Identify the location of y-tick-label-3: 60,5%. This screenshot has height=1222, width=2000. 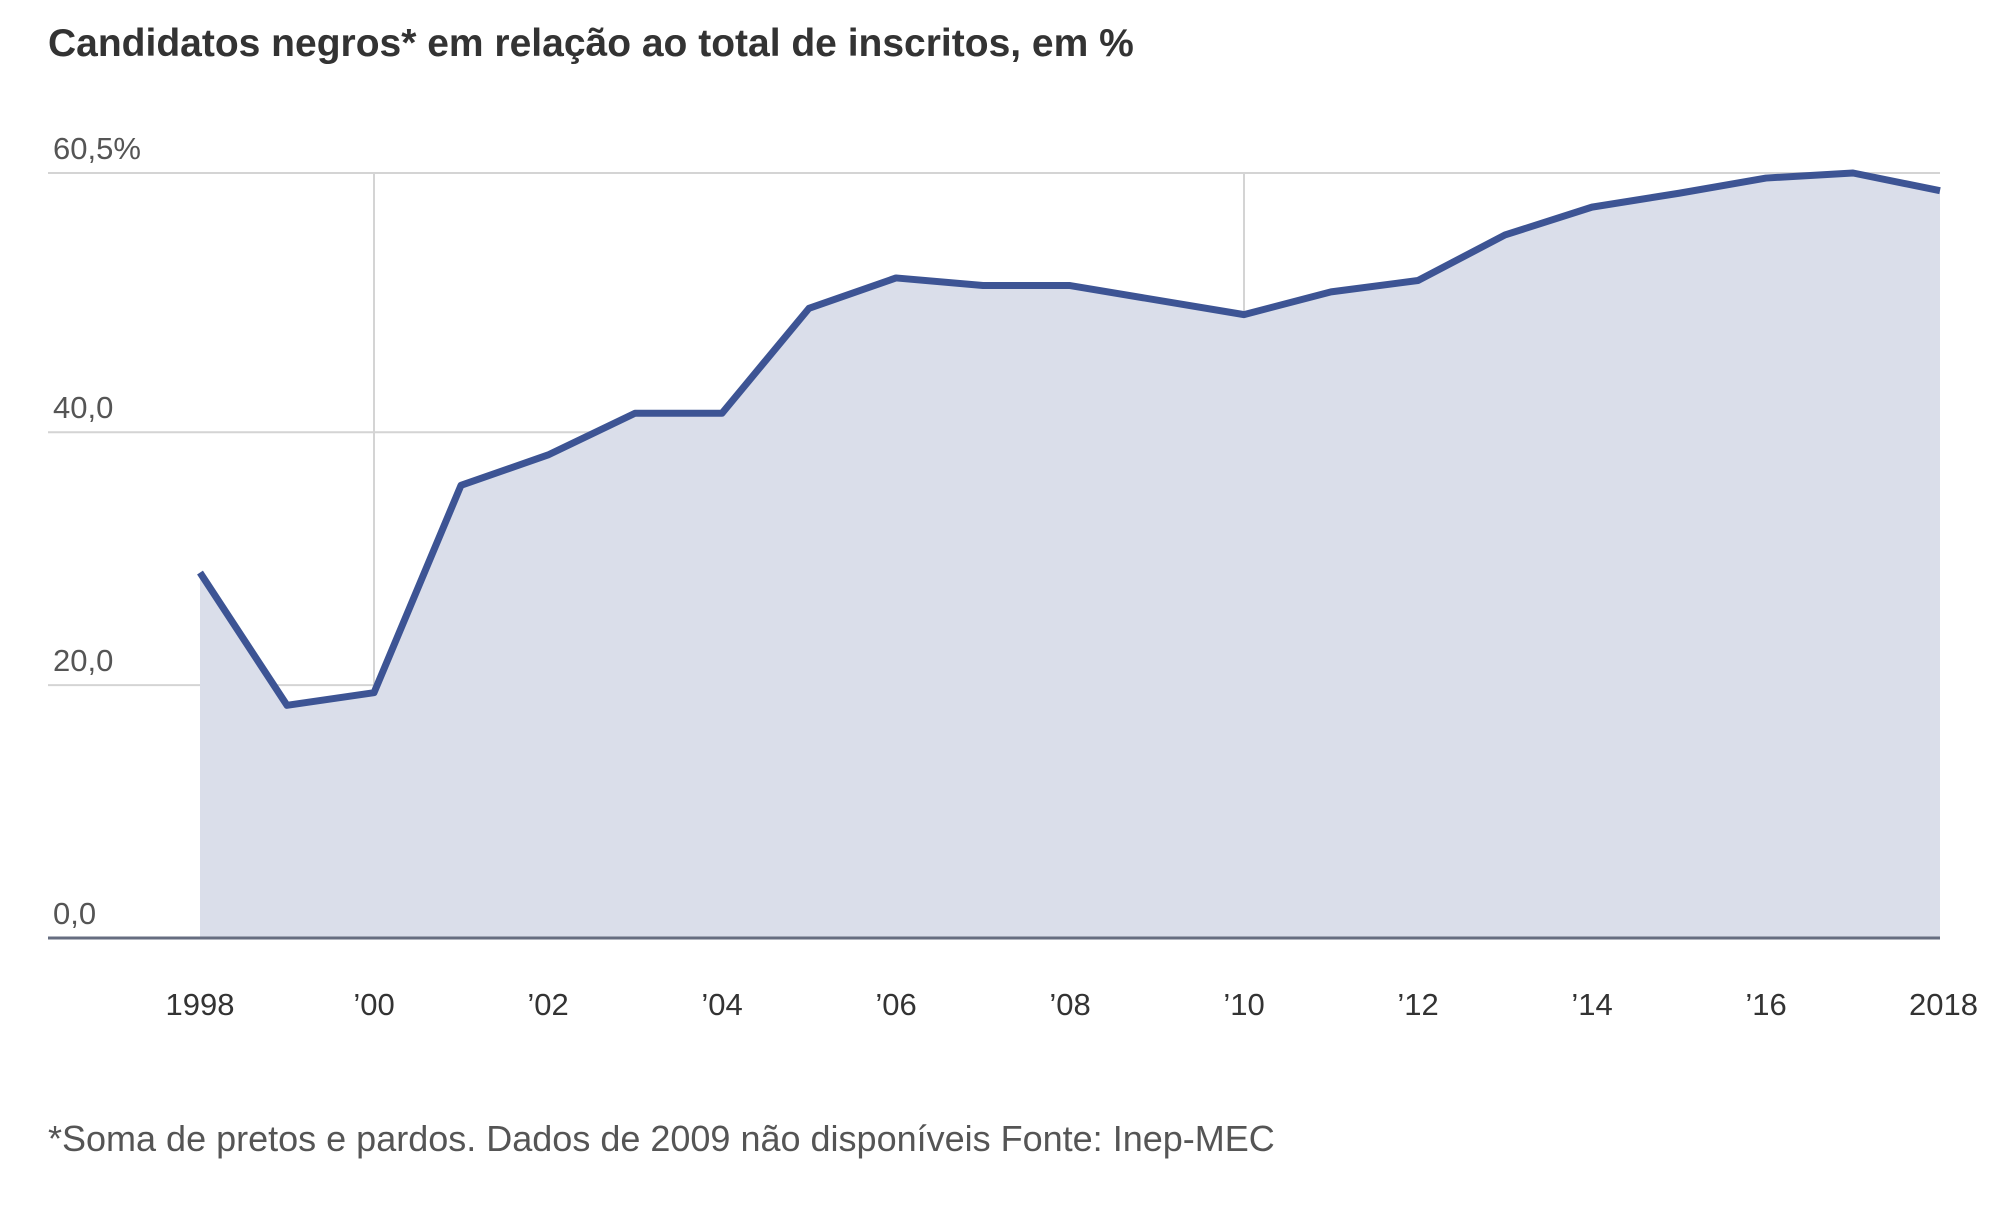
(97, 148).